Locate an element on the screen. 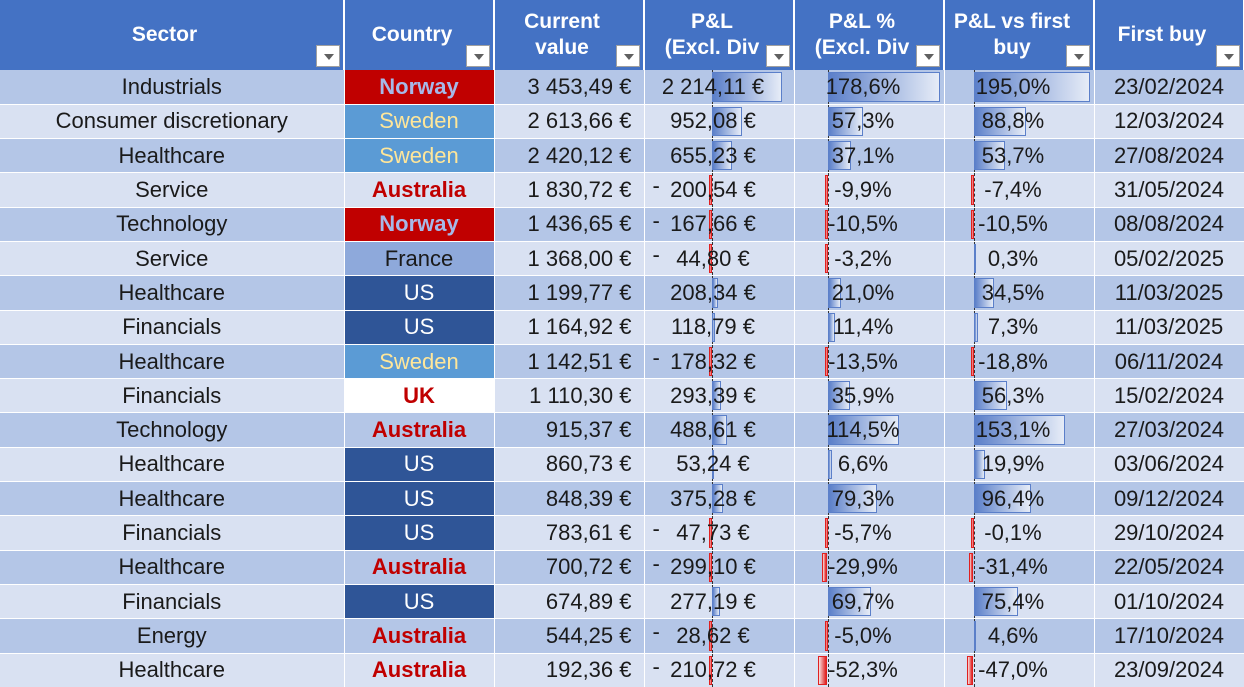  cell-first-buy: 12/03/2024 is located at coordinates (1169, 122).